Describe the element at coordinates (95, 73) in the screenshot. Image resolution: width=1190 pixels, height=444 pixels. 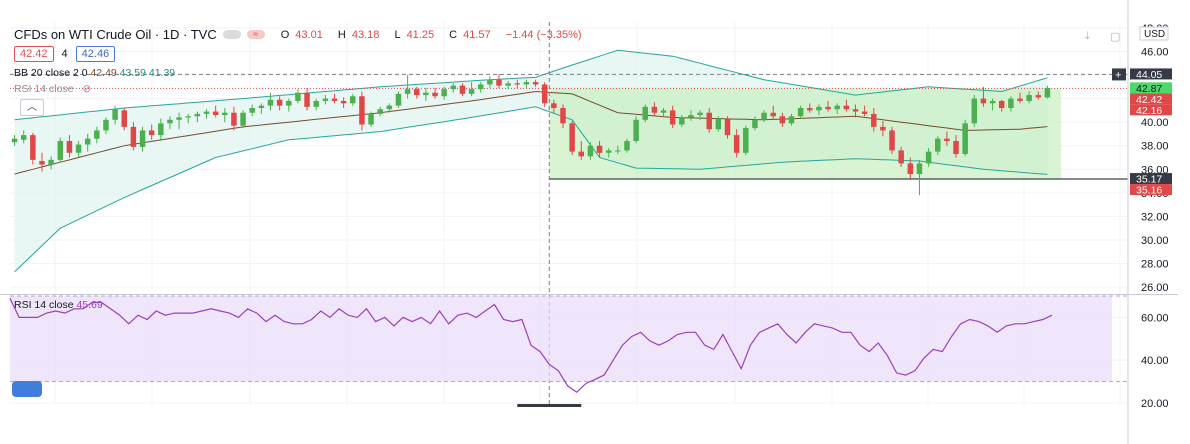
I see `bb-legend: BB 20 close 2 0 42.49 43.59 41.39` at that location.